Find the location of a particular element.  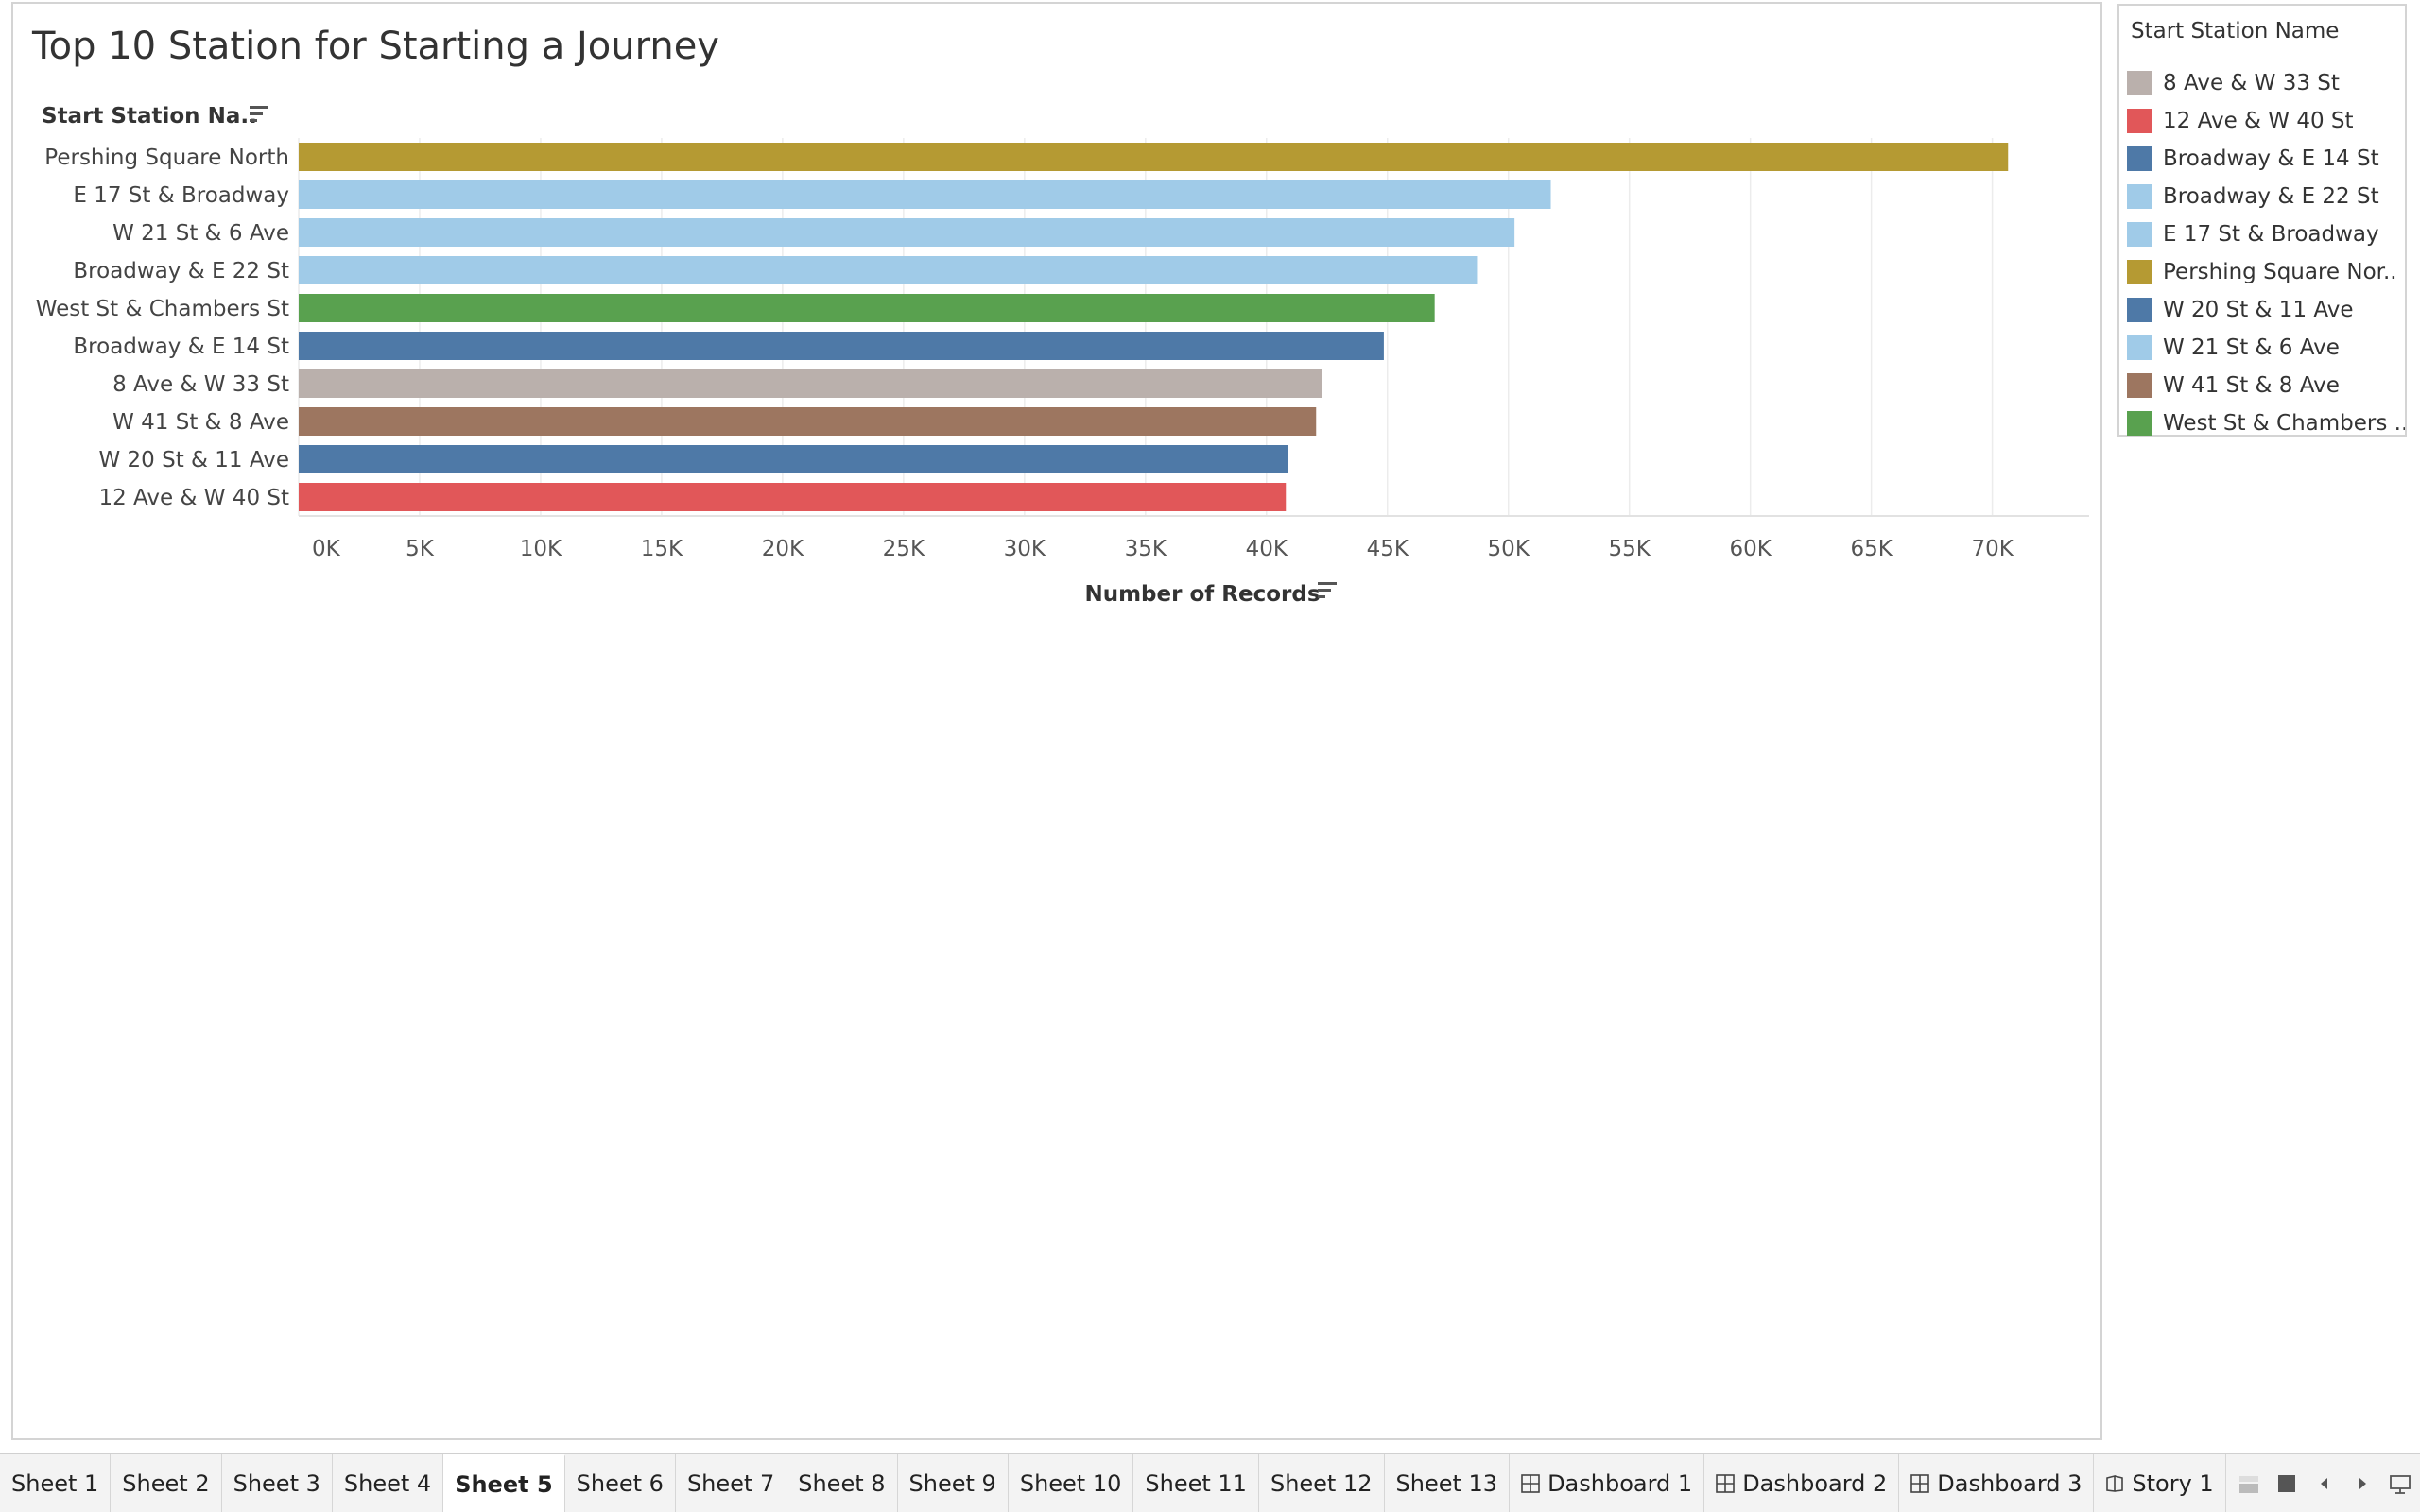

x-axis-title: Number of Records is located at coordinates (1202, 594).